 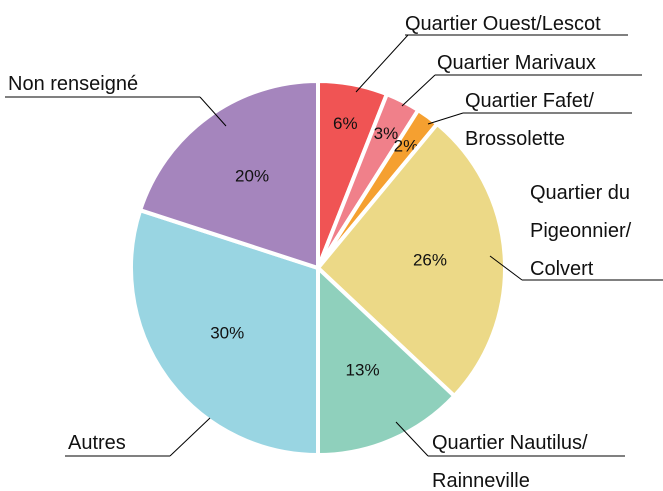 I want to click on value-label: 20%, so click(x=252, y=176).